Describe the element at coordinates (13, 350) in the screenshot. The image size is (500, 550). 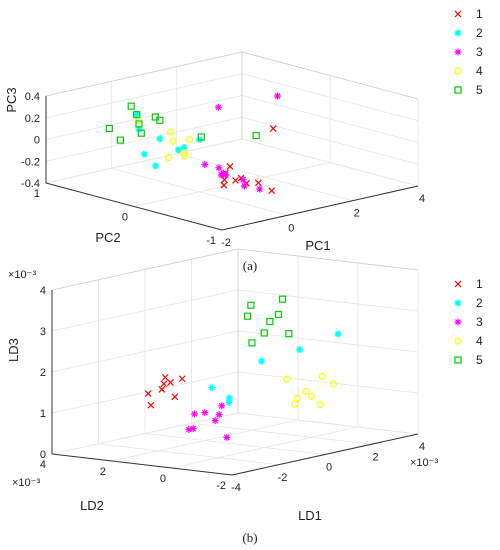
I see `z-axis-label: LD3` at that location.